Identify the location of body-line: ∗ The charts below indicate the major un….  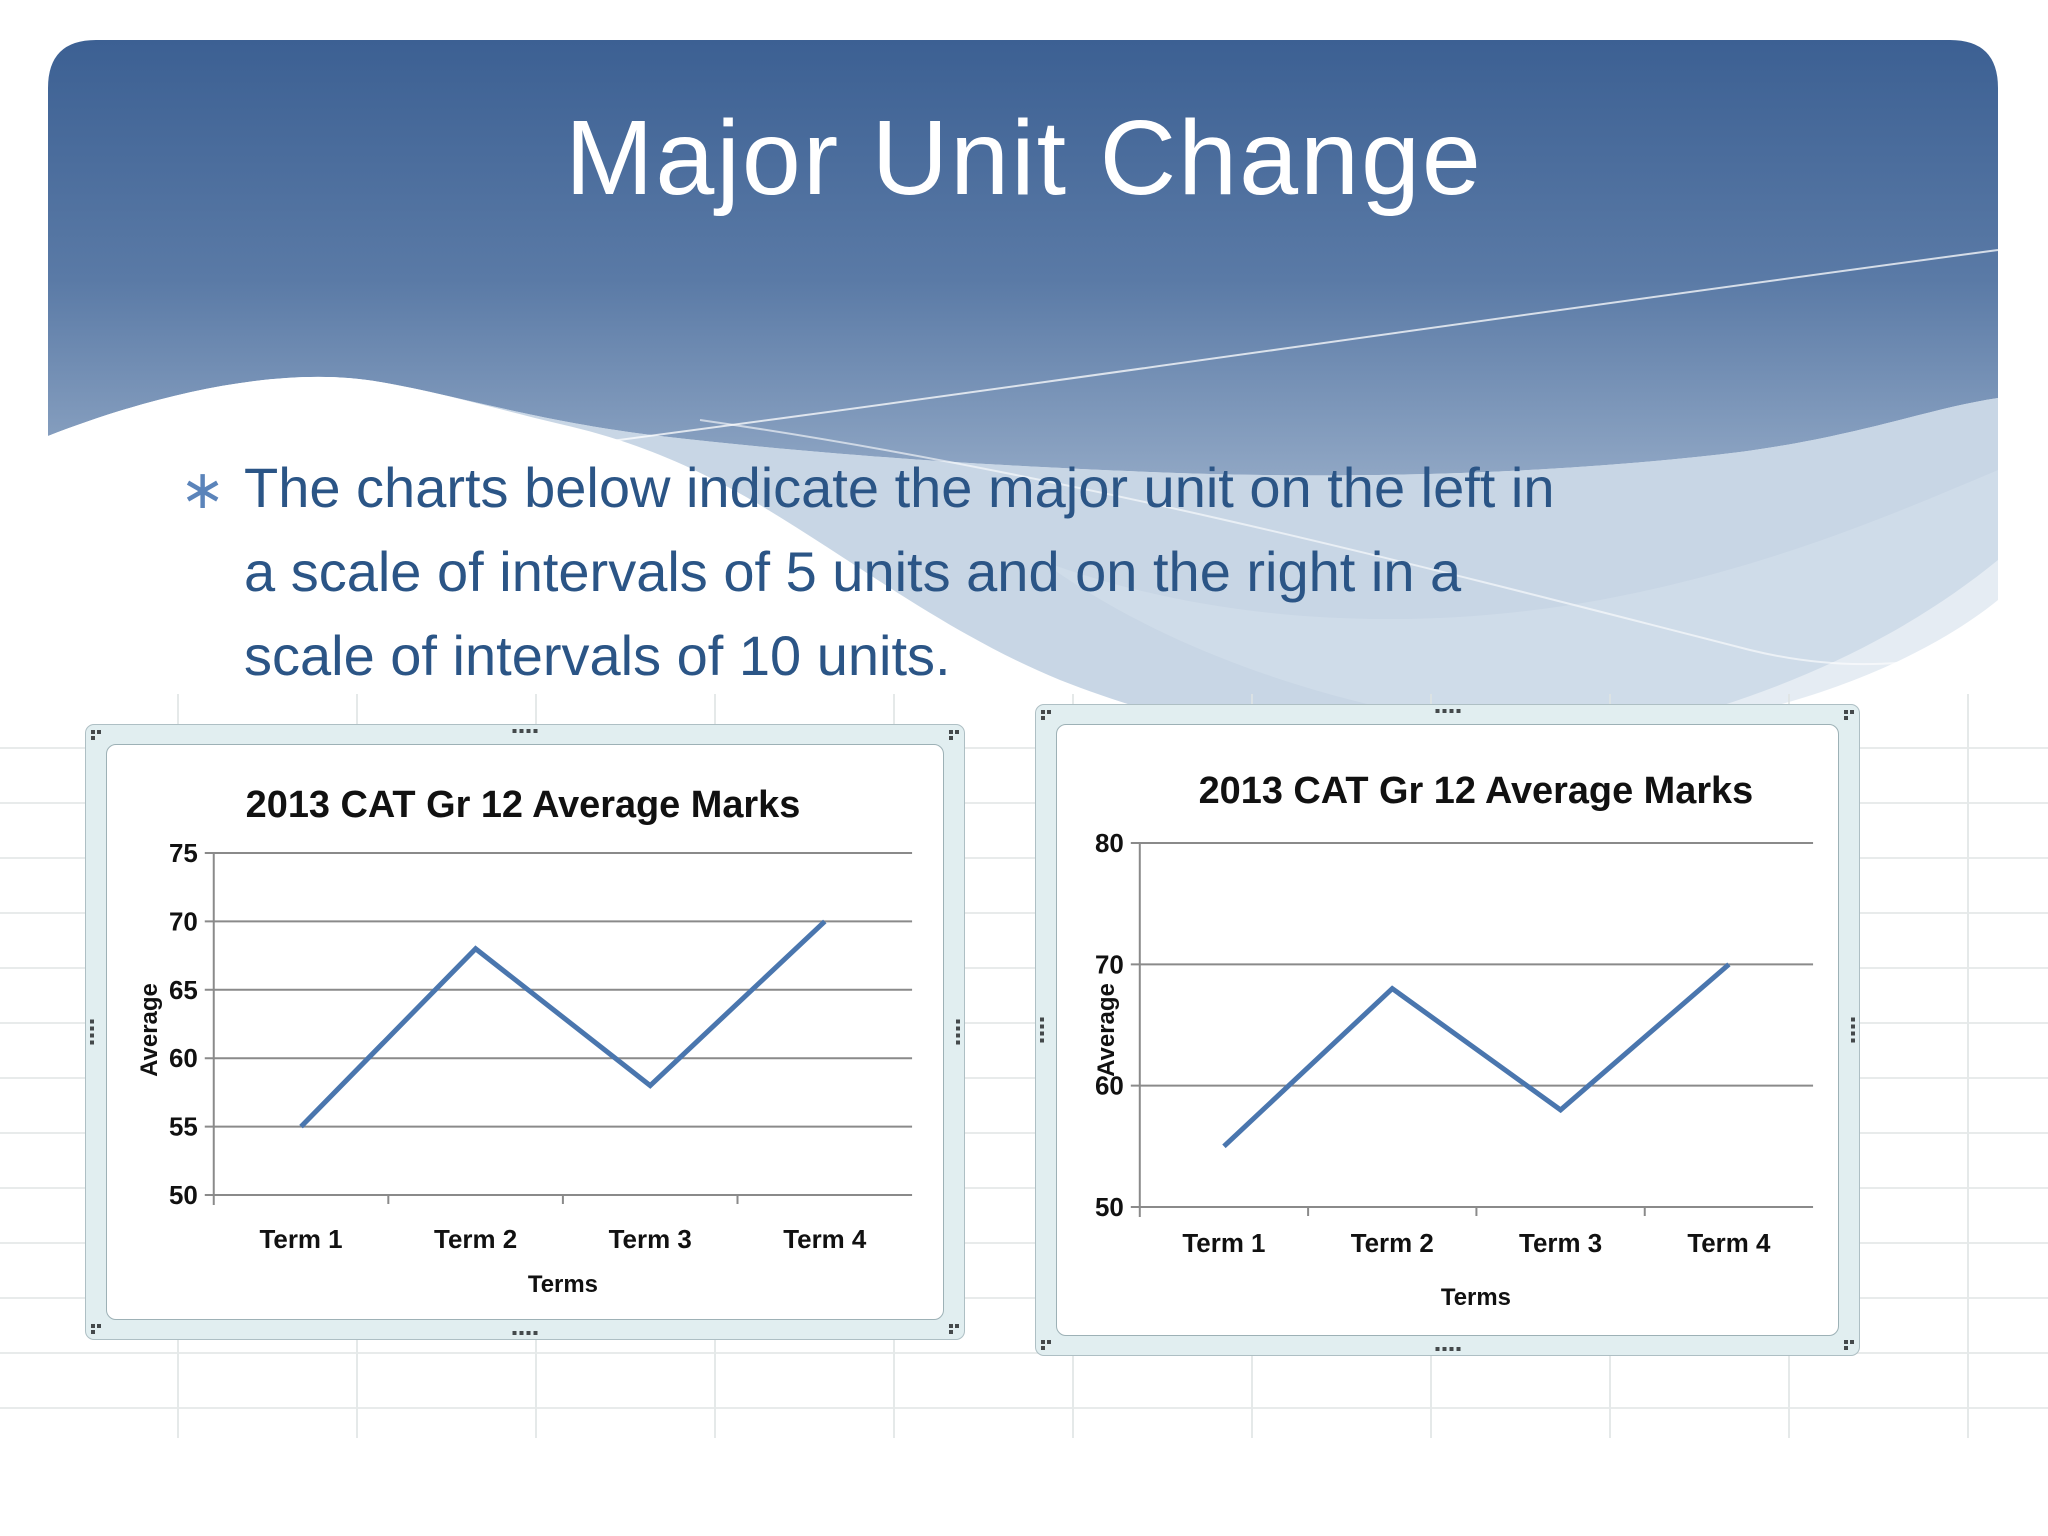
(1010, 488).